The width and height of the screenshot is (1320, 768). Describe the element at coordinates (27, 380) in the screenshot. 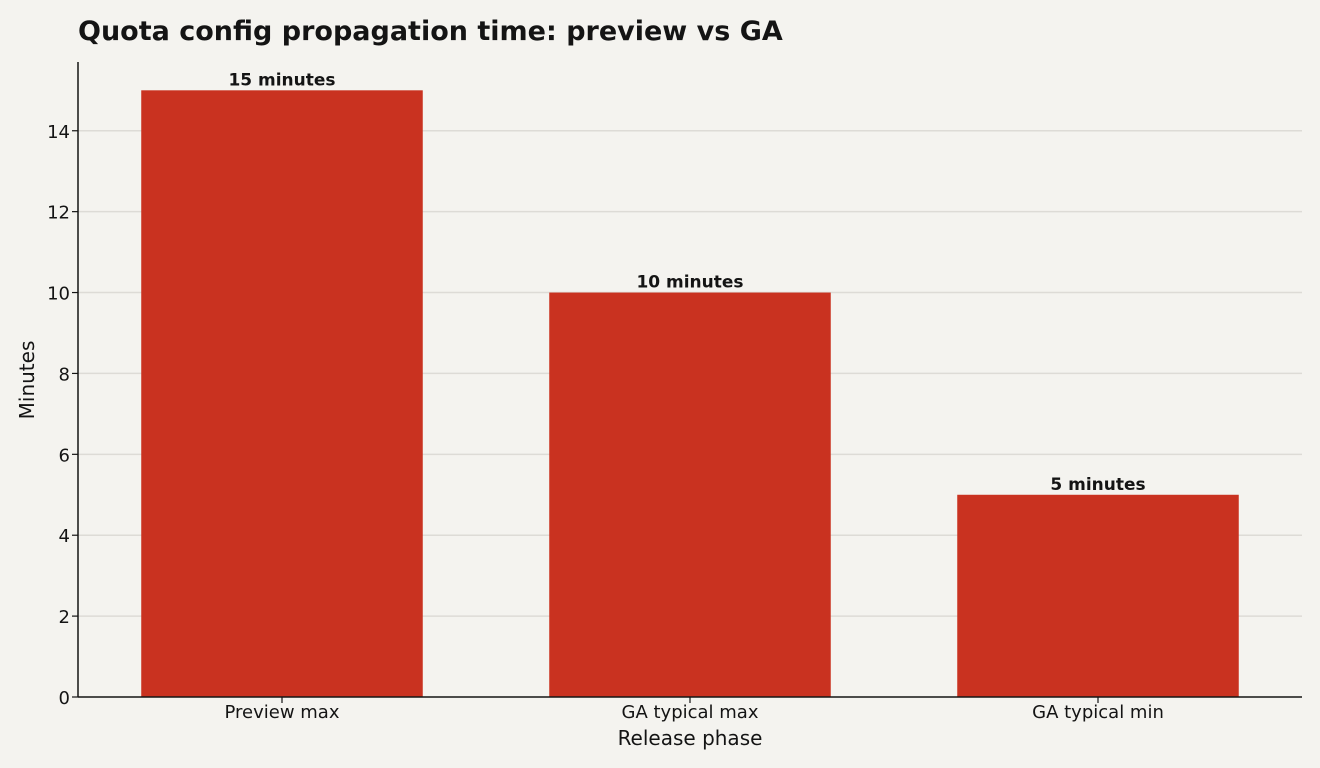

I see `y-axis-label: Minutes` at that location.